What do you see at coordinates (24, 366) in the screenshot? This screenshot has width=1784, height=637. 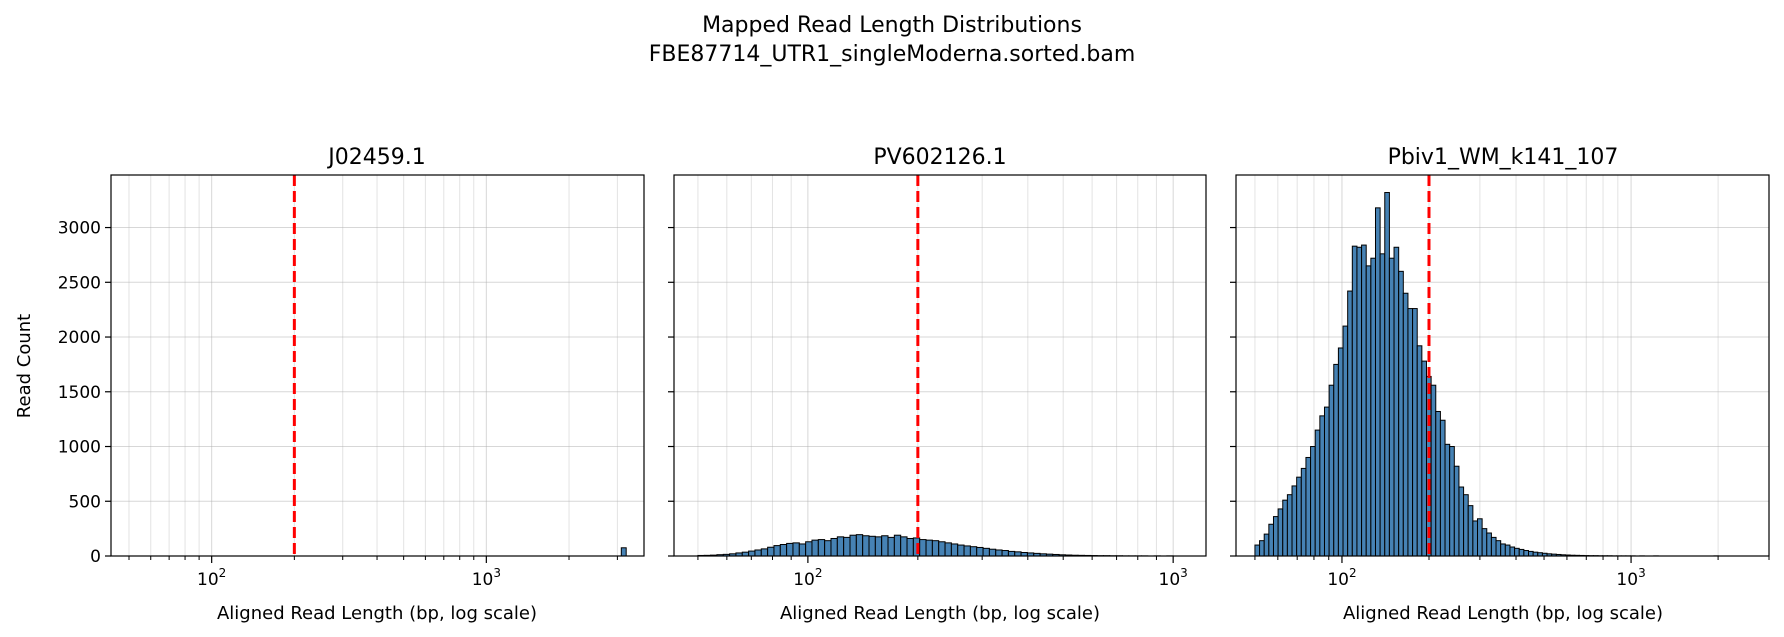 I see `y-axis-label: Read Count` at bounding box center [24, 366].